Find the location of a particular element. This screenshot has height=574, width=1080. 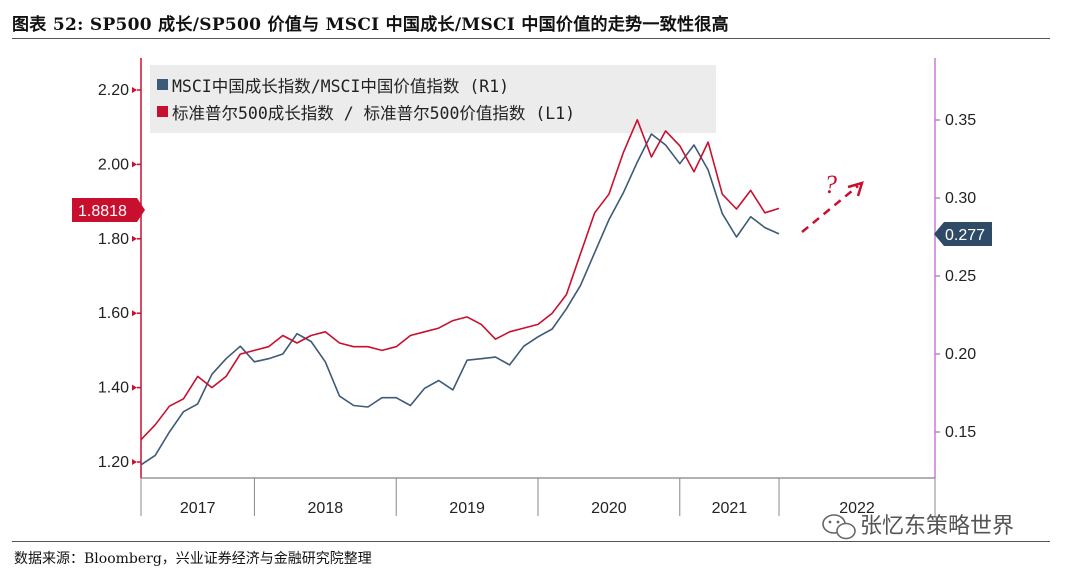

right-last-value-tag: 0.277 is located at coordinates (963, 234).